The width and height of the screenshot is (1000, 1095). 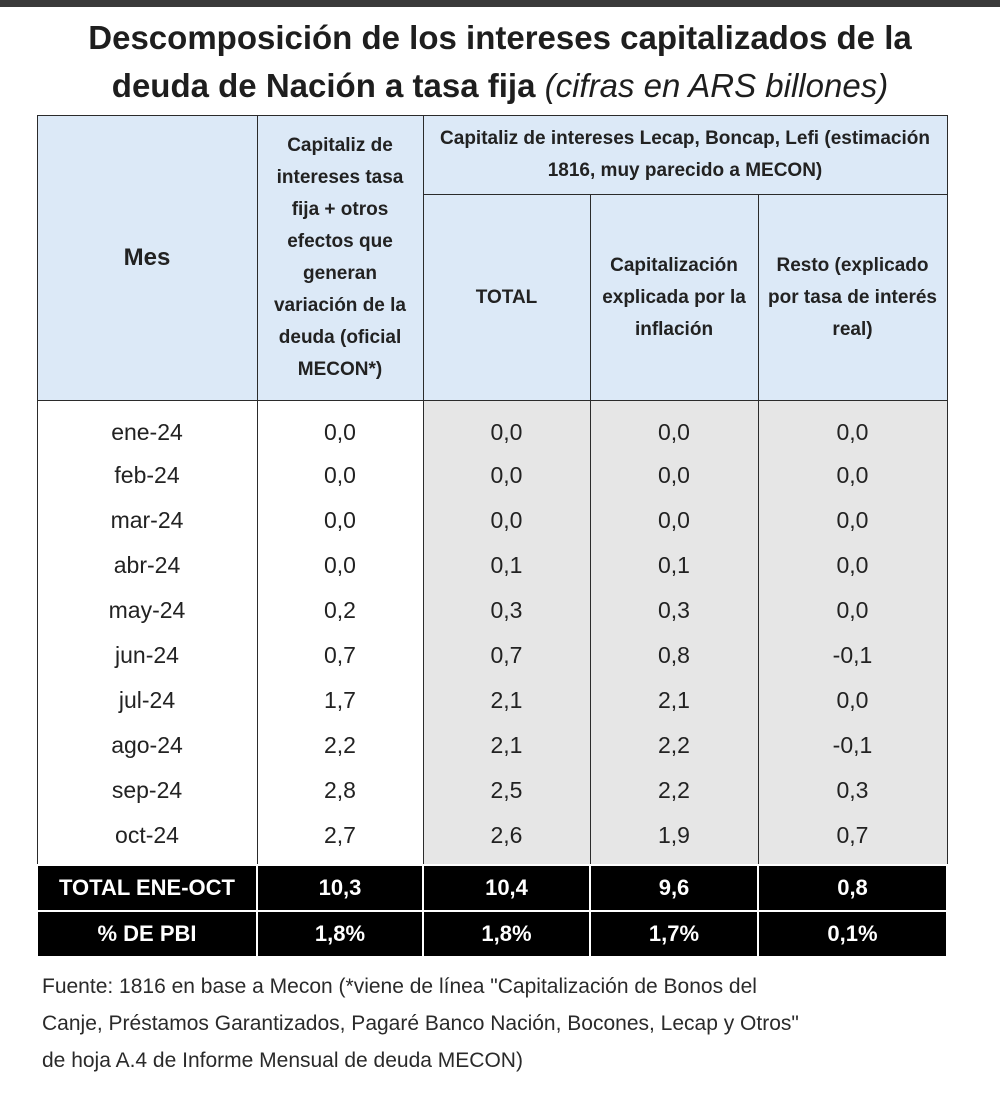 What do you see at coordinates (506, 888) in the screenshot?
I see `total-total: 10,4` at bounding box center [506, 888].